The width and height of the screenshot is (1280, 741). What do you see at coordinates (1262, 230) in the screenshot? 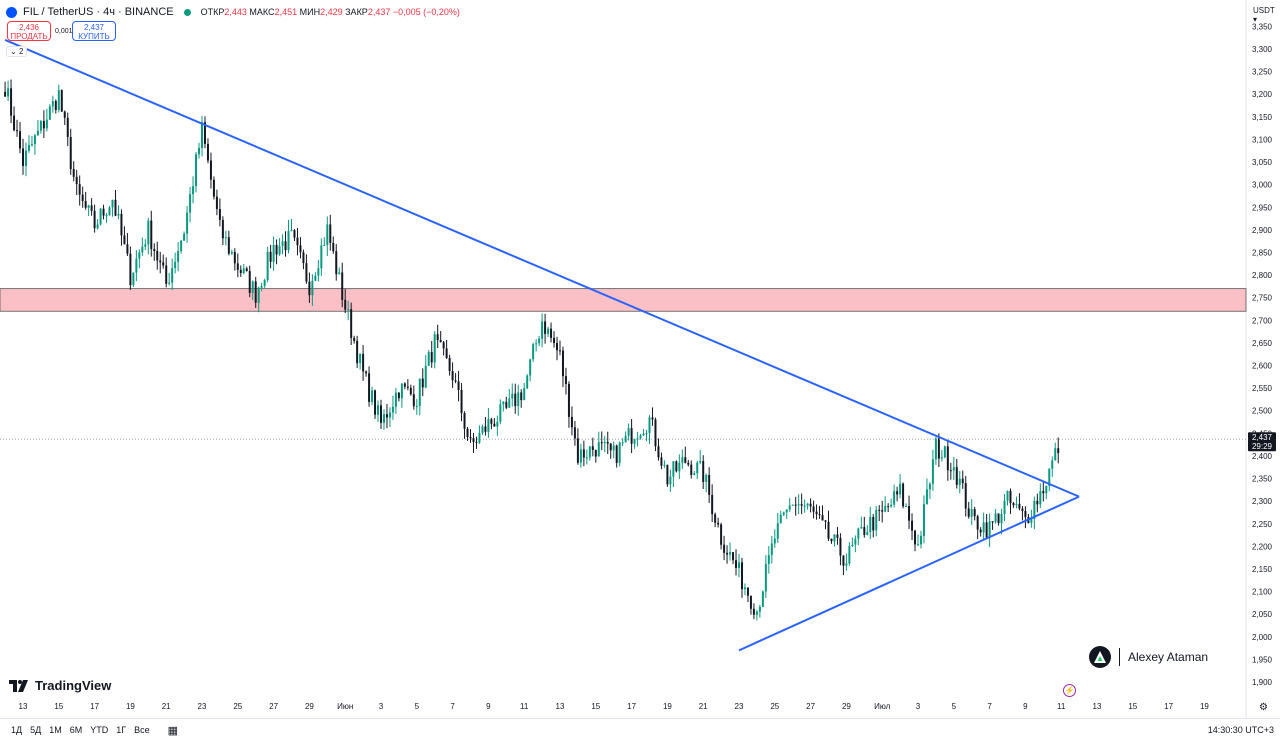
I see `y-tick-label: 2,900` at bounding box center [1262, 230].